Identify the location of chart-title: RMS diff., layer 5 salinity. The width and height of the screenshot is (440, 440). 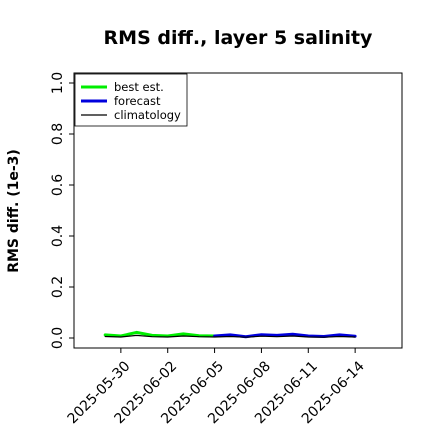
(239, 38).